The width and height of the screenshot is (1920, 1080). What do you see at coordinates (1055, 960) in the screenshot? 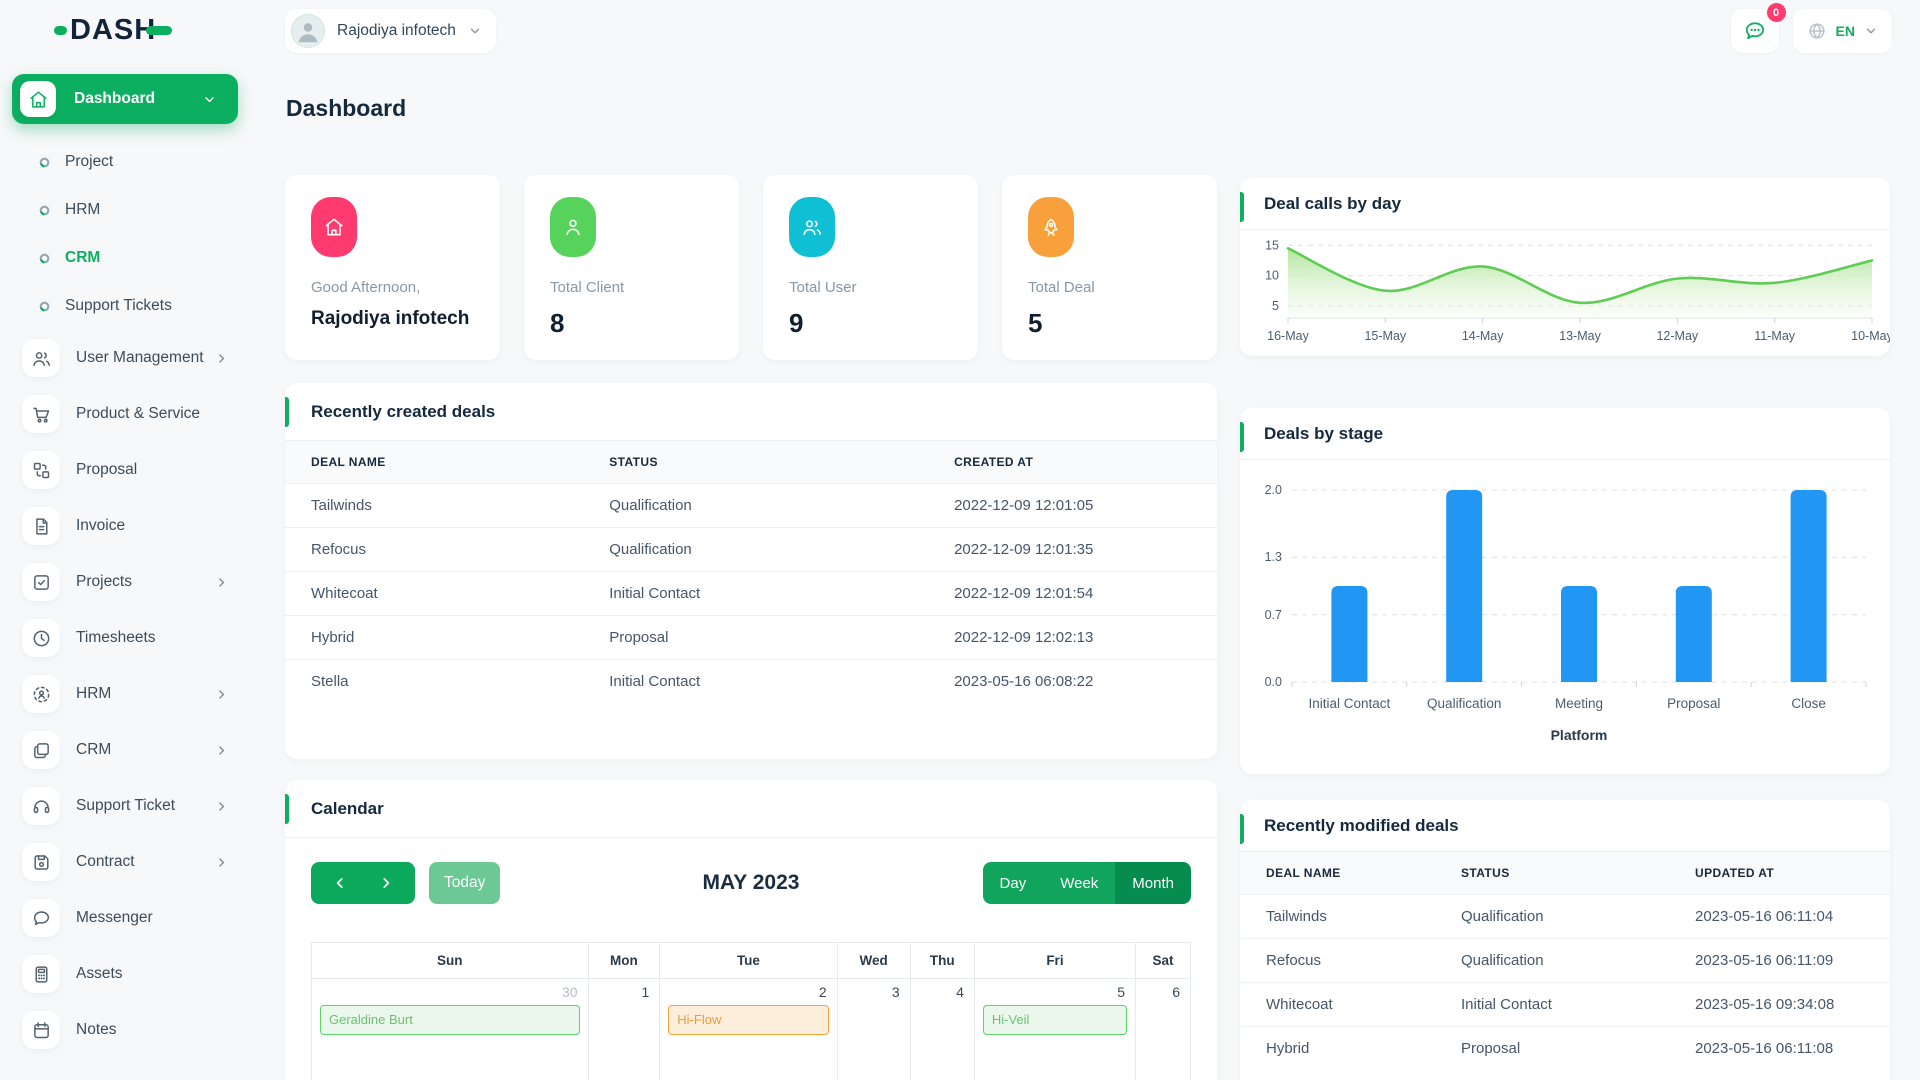
I see `day-header: Fri` at bounding box center [1055, 960].